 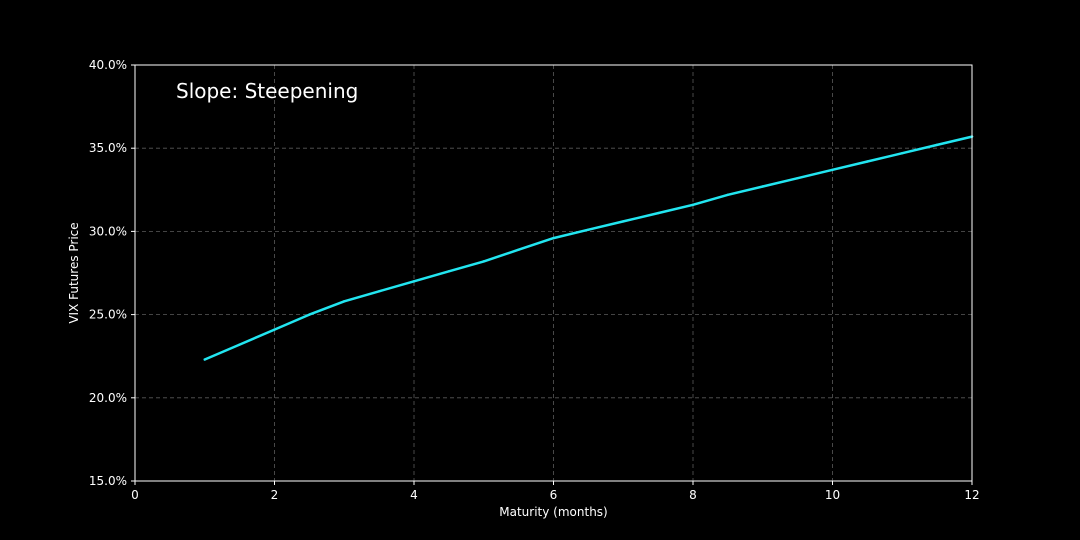 What do you see at coordinates (108, 398) in the screenshot?
I see `y-tick-label: 20.0%` at bounding box center [108, 398].